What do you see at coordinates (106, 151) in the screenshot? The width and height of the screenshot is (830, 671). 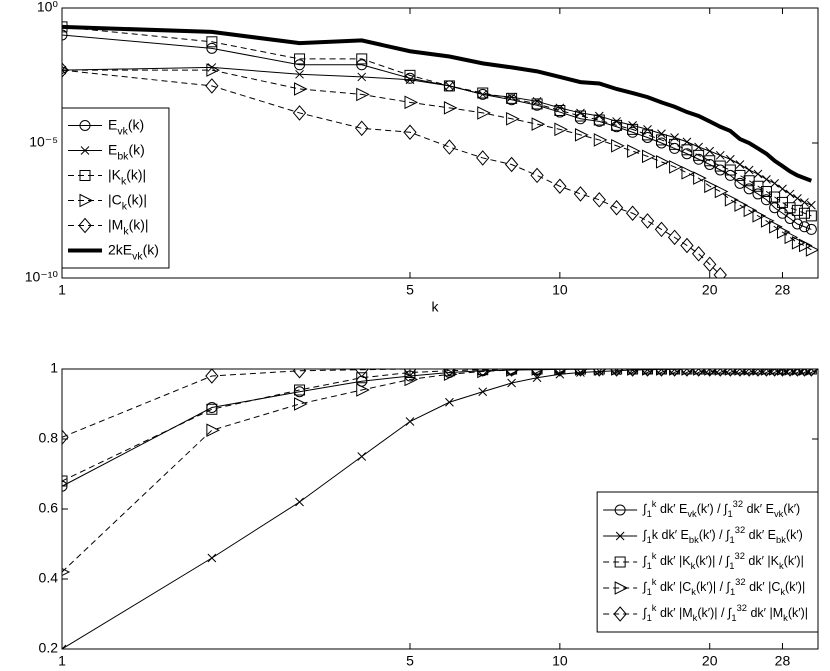 I see `legend-item: Ebk(k)` at bounding box center [106, 151].